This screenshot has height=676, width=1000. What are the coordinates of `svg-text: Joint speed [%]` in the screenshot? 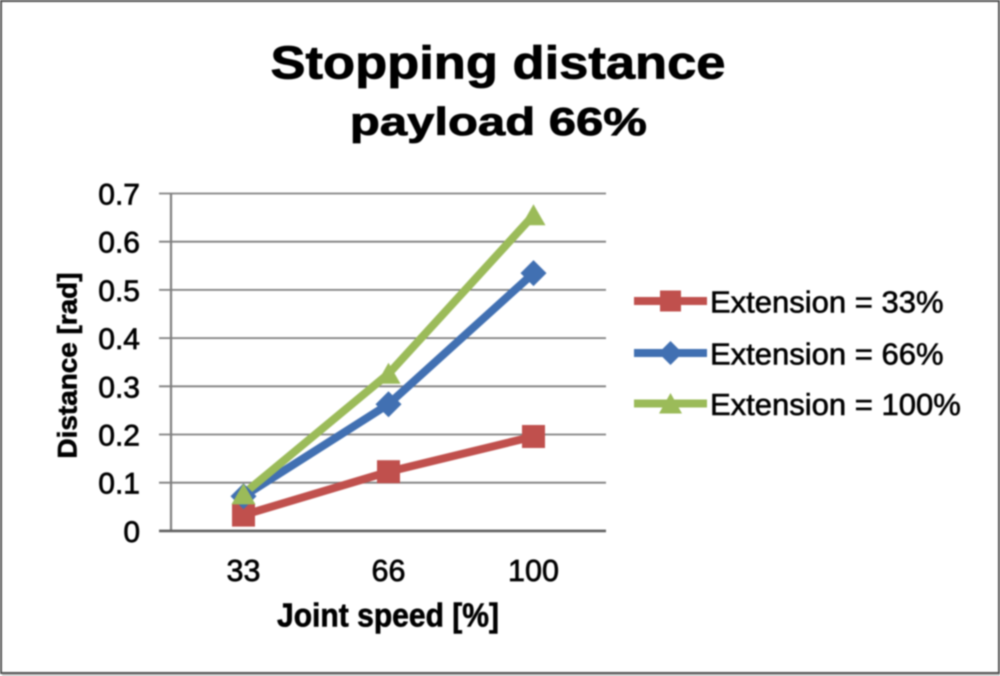 It's located at (388, 615).